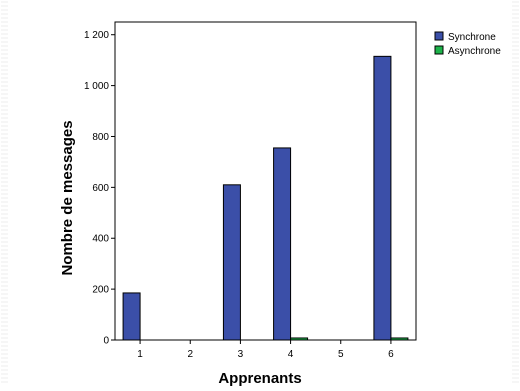  I want to click on x-tick-label: 5, so click(341, 354).